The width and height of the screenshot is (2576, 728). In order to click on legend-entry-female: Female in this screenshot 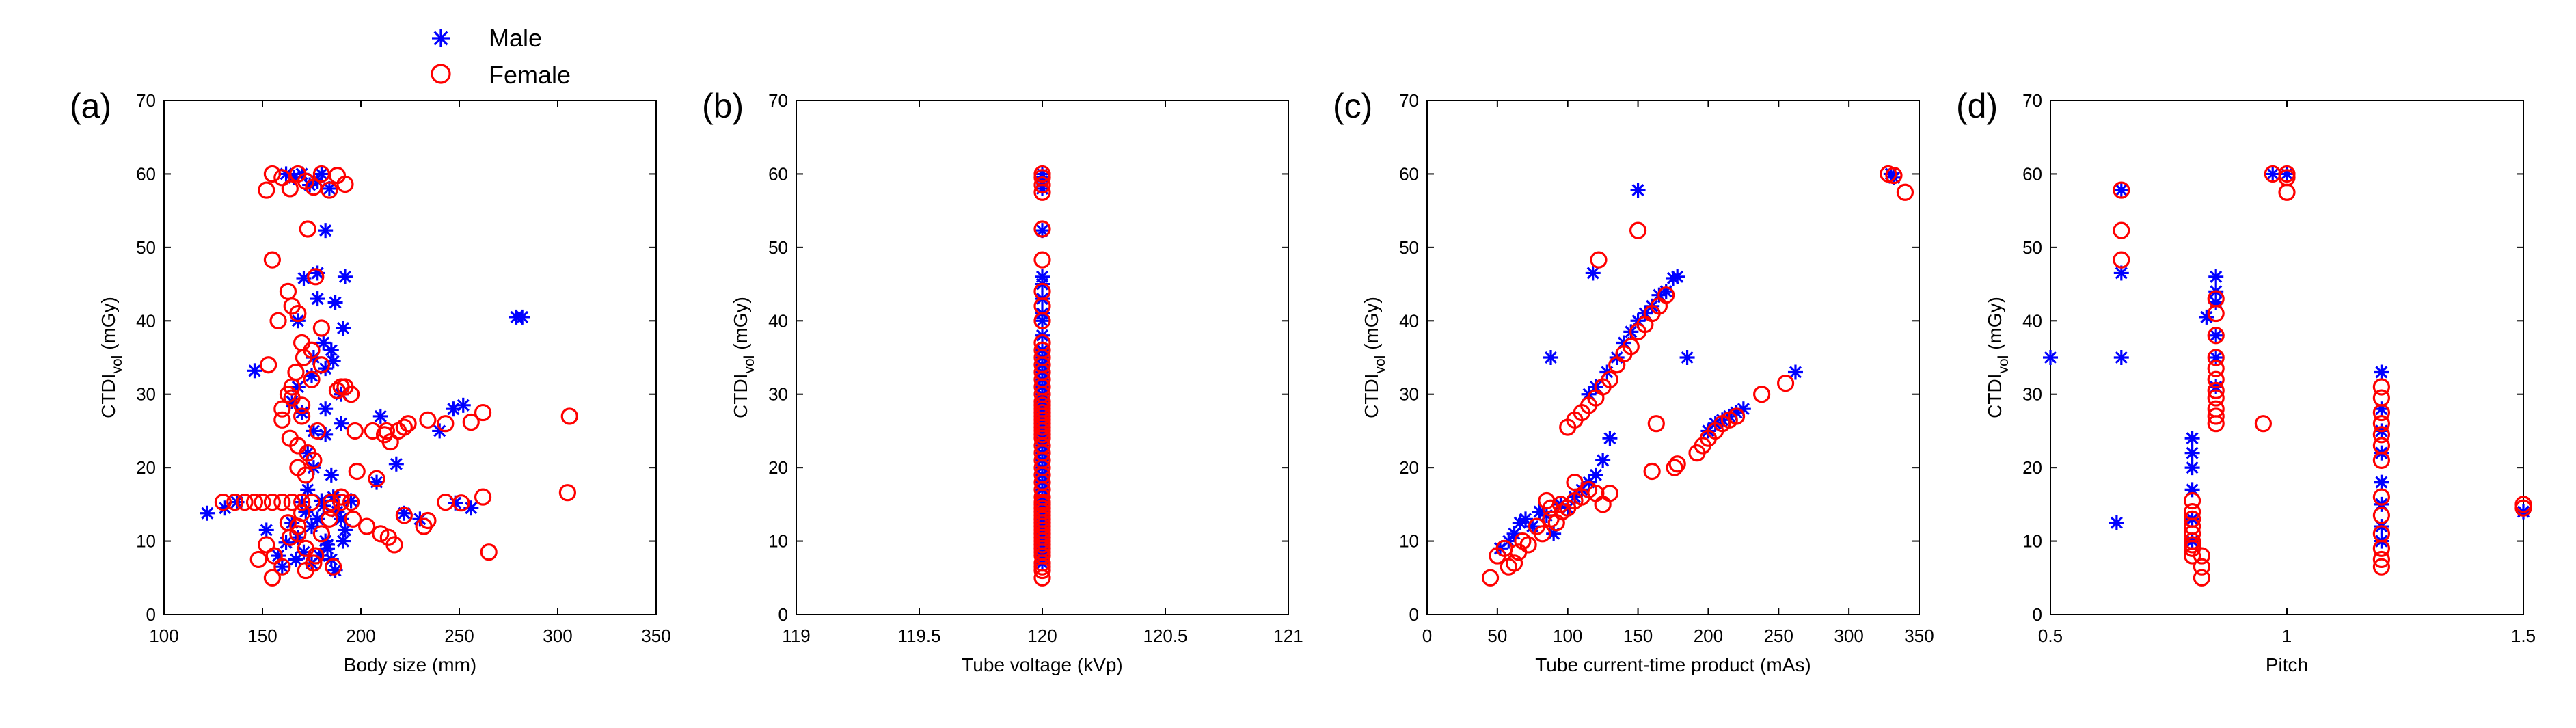, I will do `click(501, 75)`.